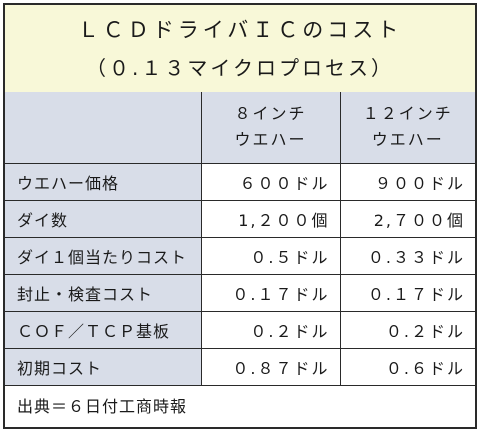 The height and width of the screenshot is (433, 482). Describe the element at coordinates (407, 292) in the screenshot. I see `cell-12inch: ０.１７ドル` at that location.